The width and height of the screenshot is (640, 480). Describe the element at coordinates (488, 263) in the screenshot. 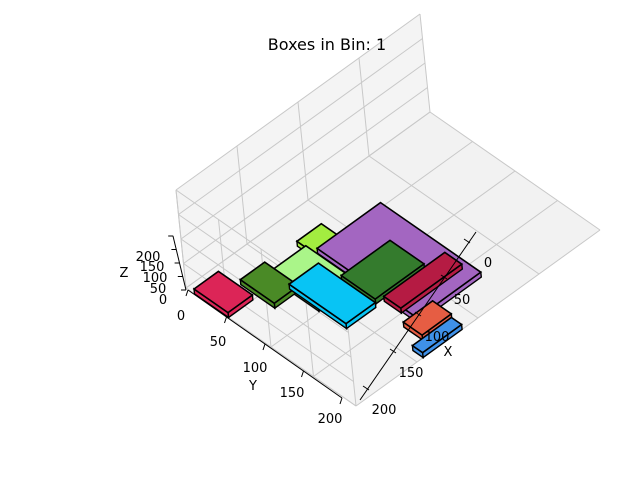

I see `x-tick-label: 0` at that location.